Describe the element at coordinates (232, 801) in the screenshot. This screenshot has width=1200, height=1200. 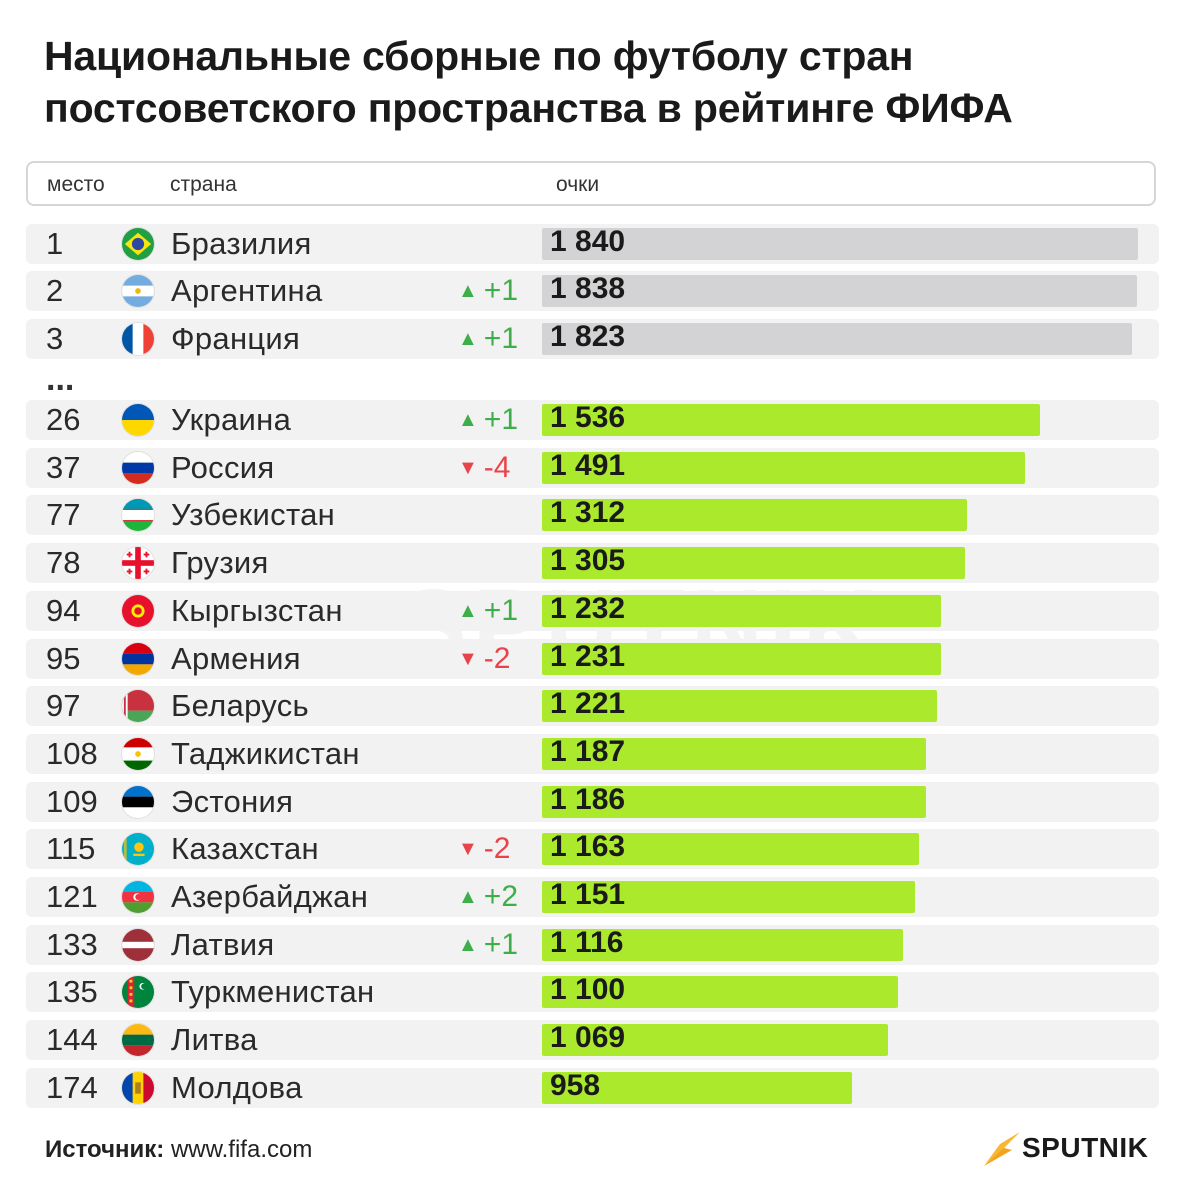
I see `country-label: Эстония` at that location.